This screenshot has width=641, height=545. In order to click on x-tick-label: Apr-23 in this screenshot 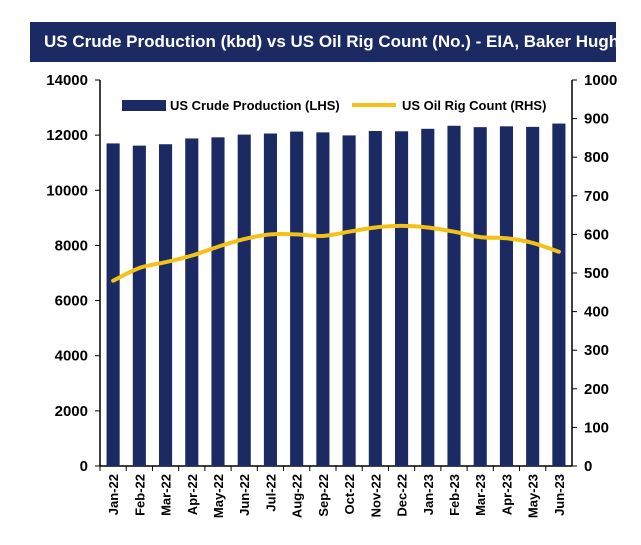, I will do `click(506, 494)`.